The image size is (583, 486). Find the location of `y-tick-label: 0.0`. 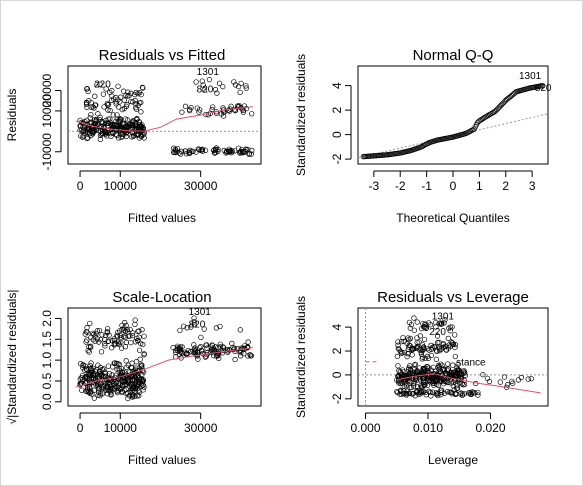

y-tick-label: 0.0 is located at coordinates (47, 401).